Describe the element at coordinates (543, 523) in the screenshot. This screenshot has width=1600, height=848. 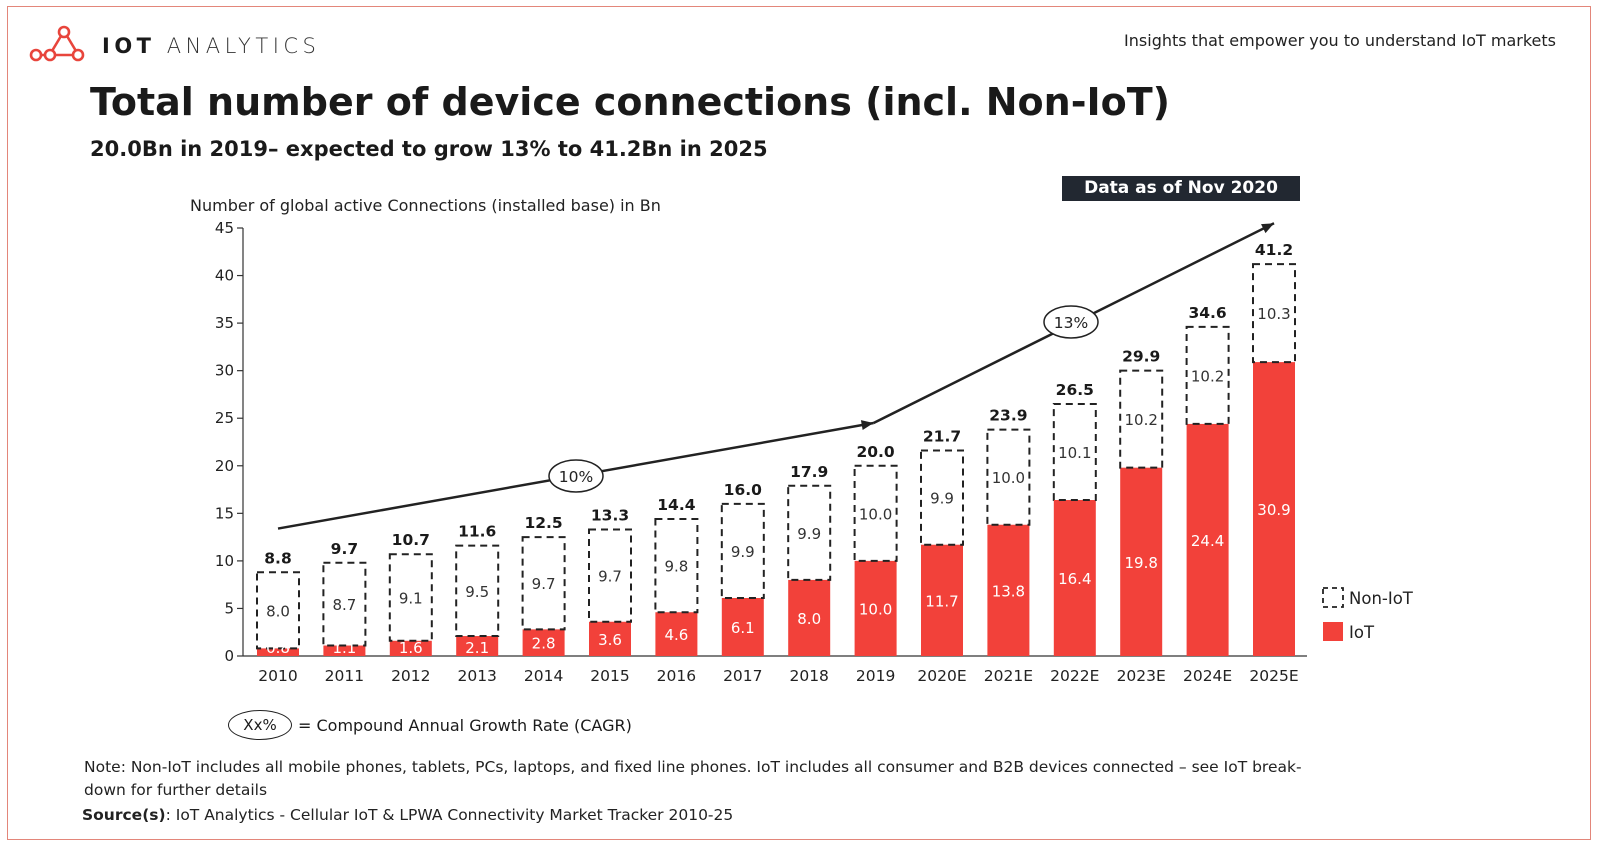
I see `total-value-label: 12.5` at that location.